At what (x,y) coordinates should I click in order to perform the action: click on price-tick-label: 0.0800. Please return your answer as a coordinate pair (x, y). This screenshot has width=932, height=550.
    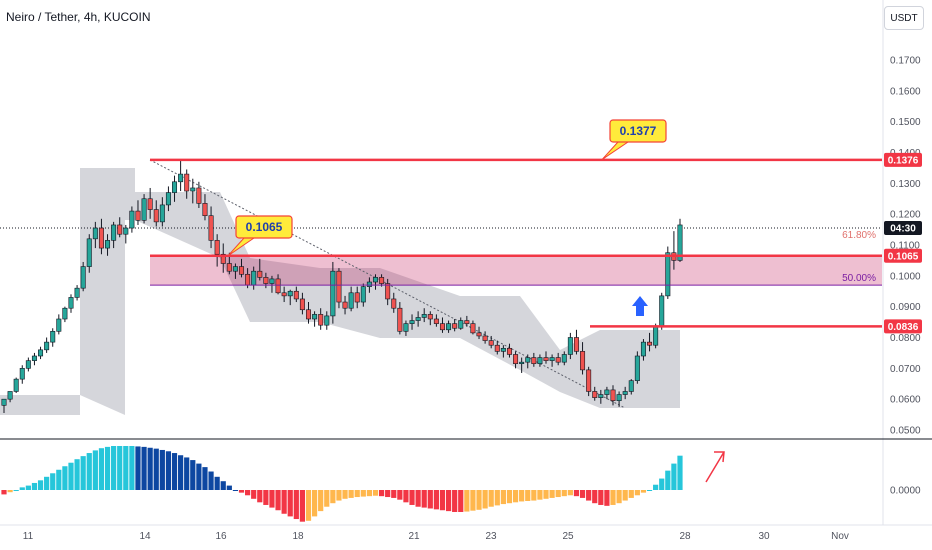
    Looking at the image, I should click on (905, 338).